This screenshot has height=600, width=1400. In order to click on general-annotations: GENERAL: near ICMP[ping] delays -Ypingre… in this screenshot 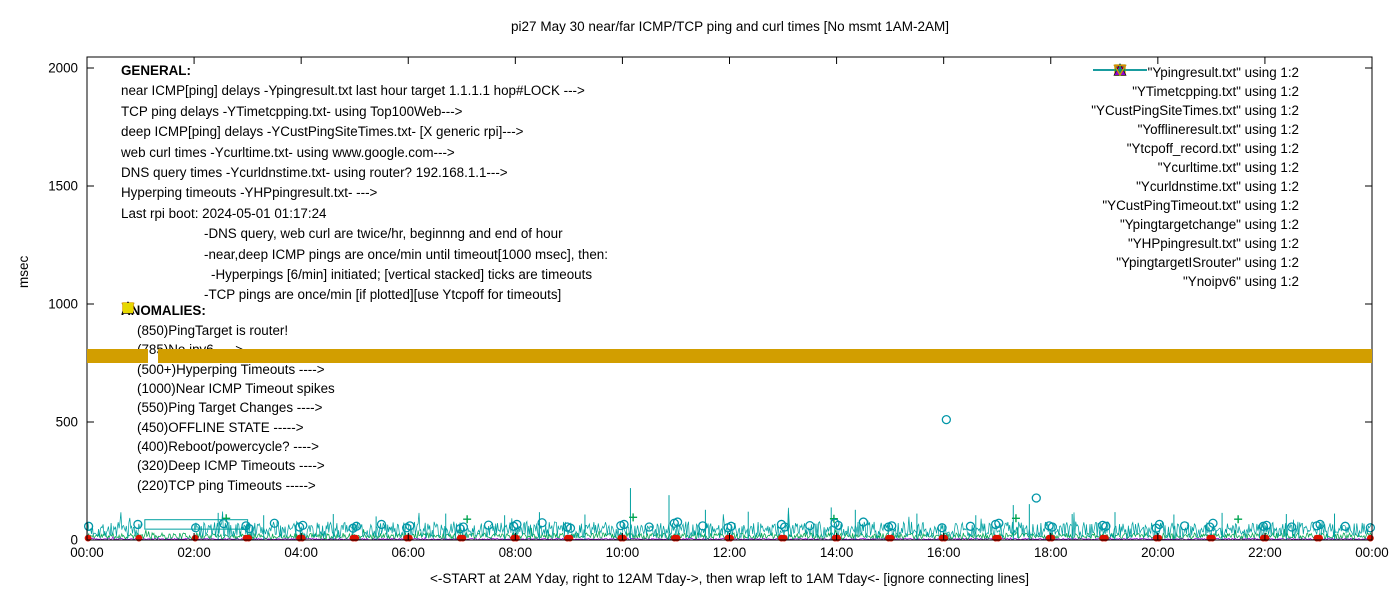, I will do `click(364, 183)`.